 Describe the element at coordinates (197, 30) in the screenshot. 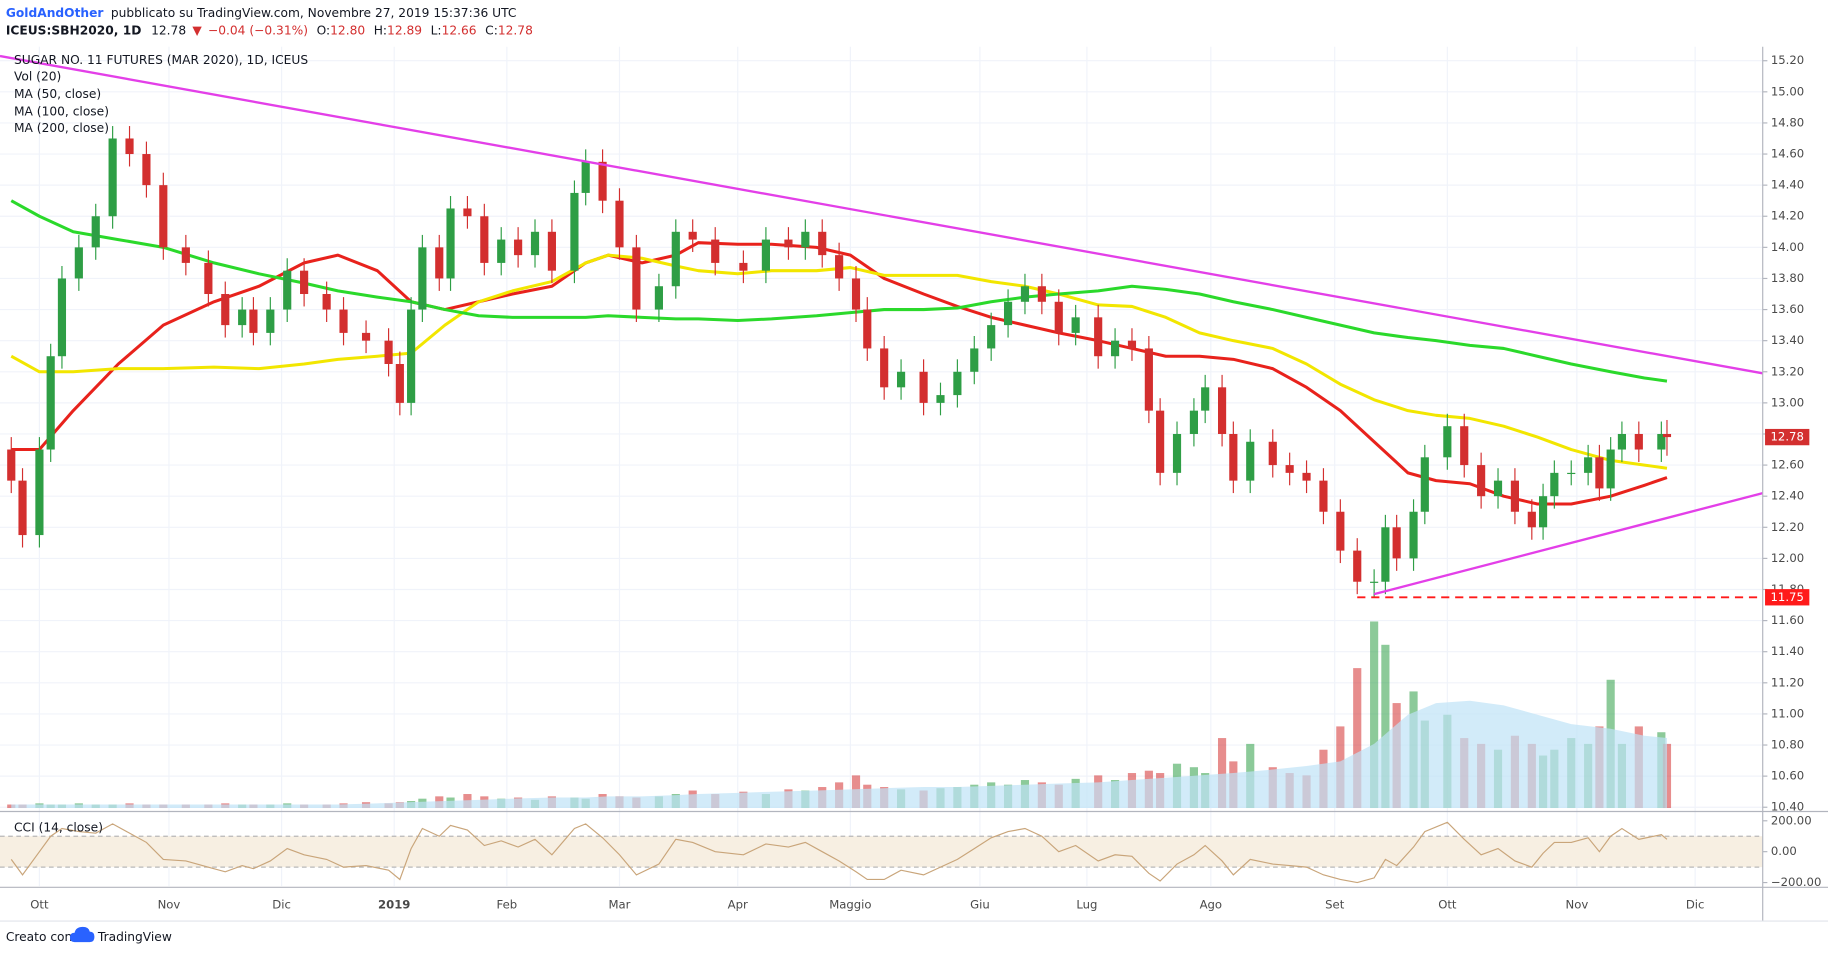

I see `down-arrow: ▼` at that location.